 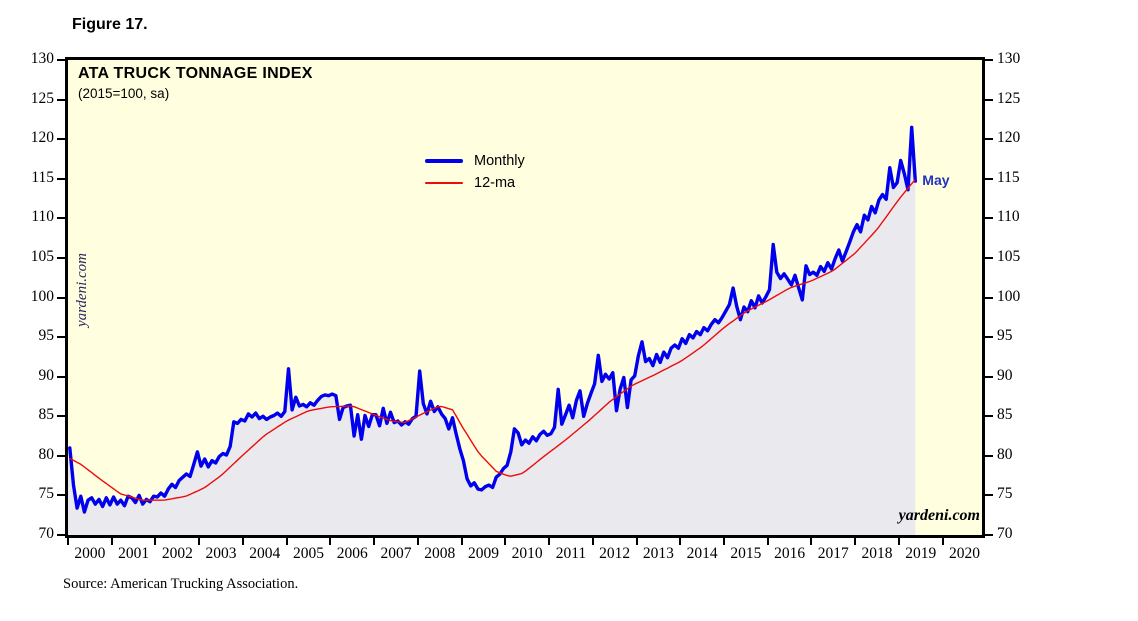 I want to click on y-axis-label-right: 100, so click(x=1009, y=296).